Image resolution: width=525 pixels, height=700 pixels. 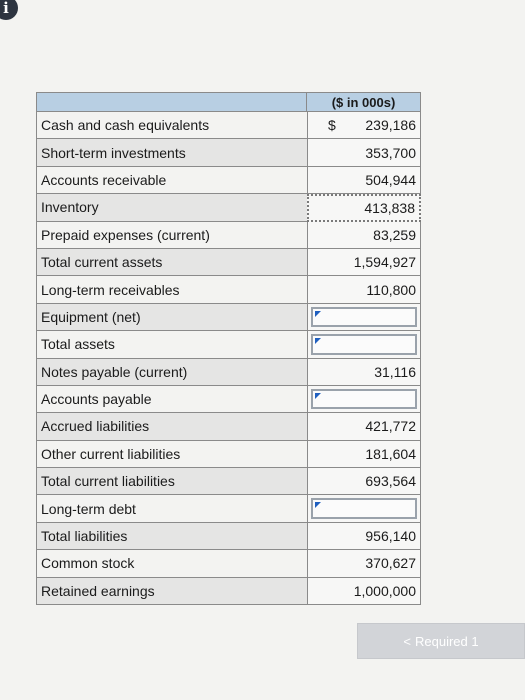 I want to click on long-term-debt-input, so click(x=364, y=508).